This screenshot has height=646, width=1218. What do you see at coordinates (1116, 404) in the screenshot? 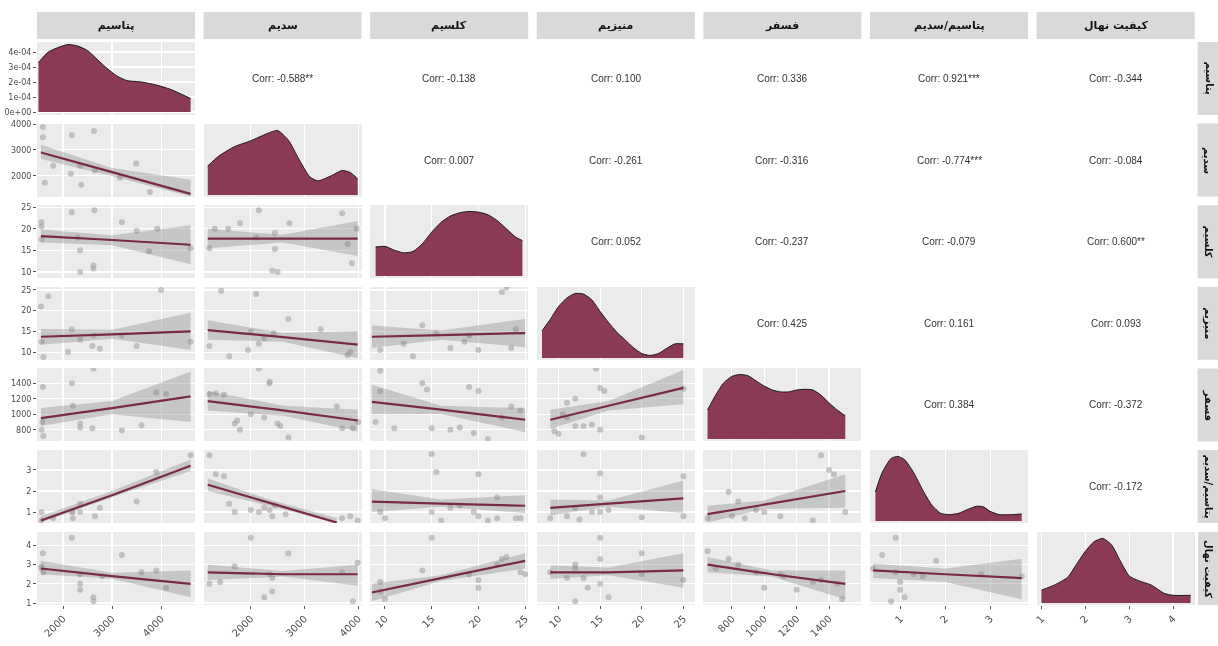
I see `text: Corr: -0.372` at bounding box center [1116, 404].